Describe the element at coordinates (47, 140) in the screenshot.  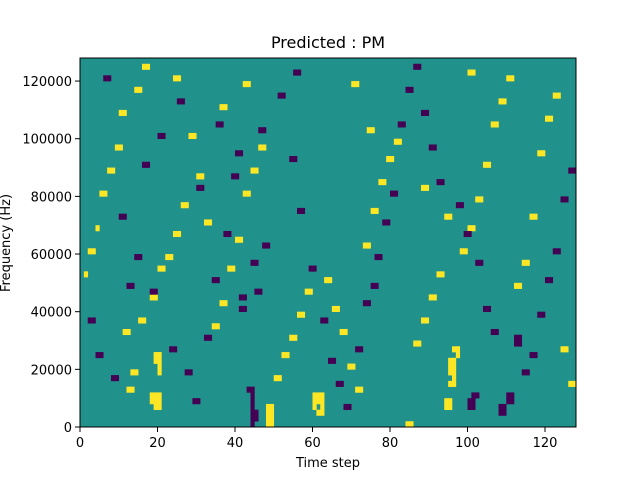
I see `y-tick-label: 100000` at that location.